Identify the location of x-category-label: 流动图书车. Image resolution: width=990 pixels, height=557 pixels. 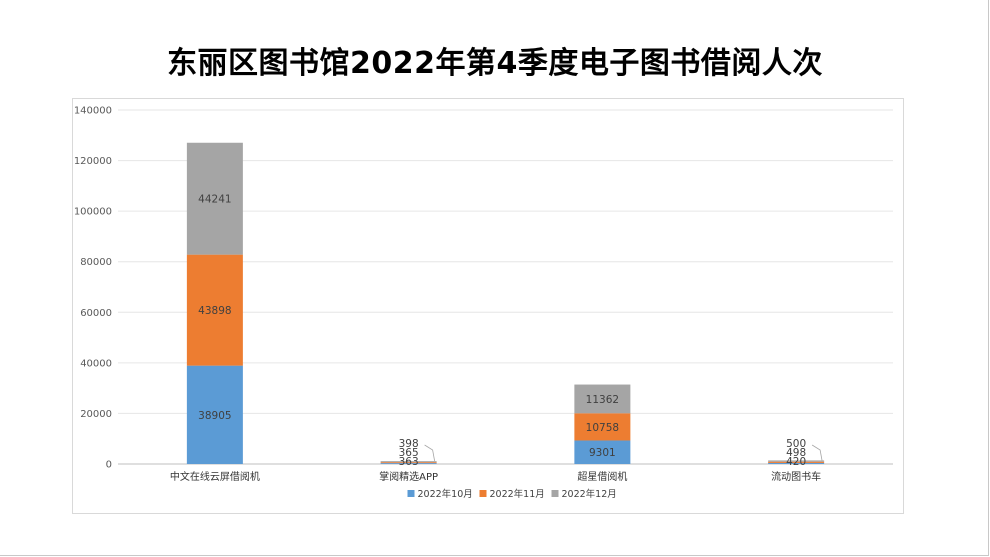
(796, 476).